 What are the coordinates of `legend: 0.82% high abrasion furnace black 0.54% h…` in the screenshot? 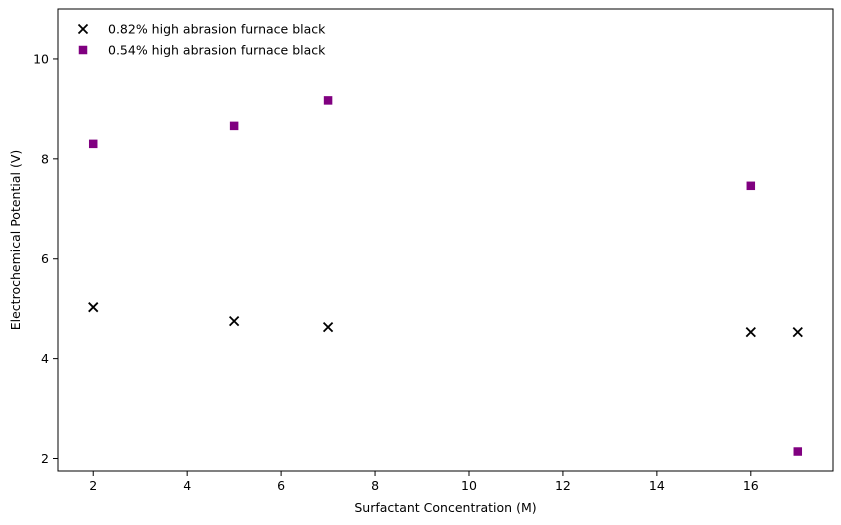 It's located at (201, 40).